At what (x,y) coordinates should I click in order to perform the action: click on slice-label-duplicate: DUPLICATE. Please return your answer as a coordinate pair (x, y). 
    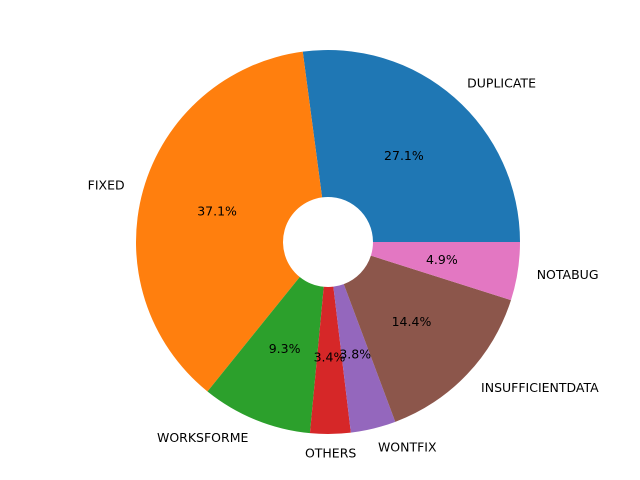
    Looking at the image, I should click on (501, 83).